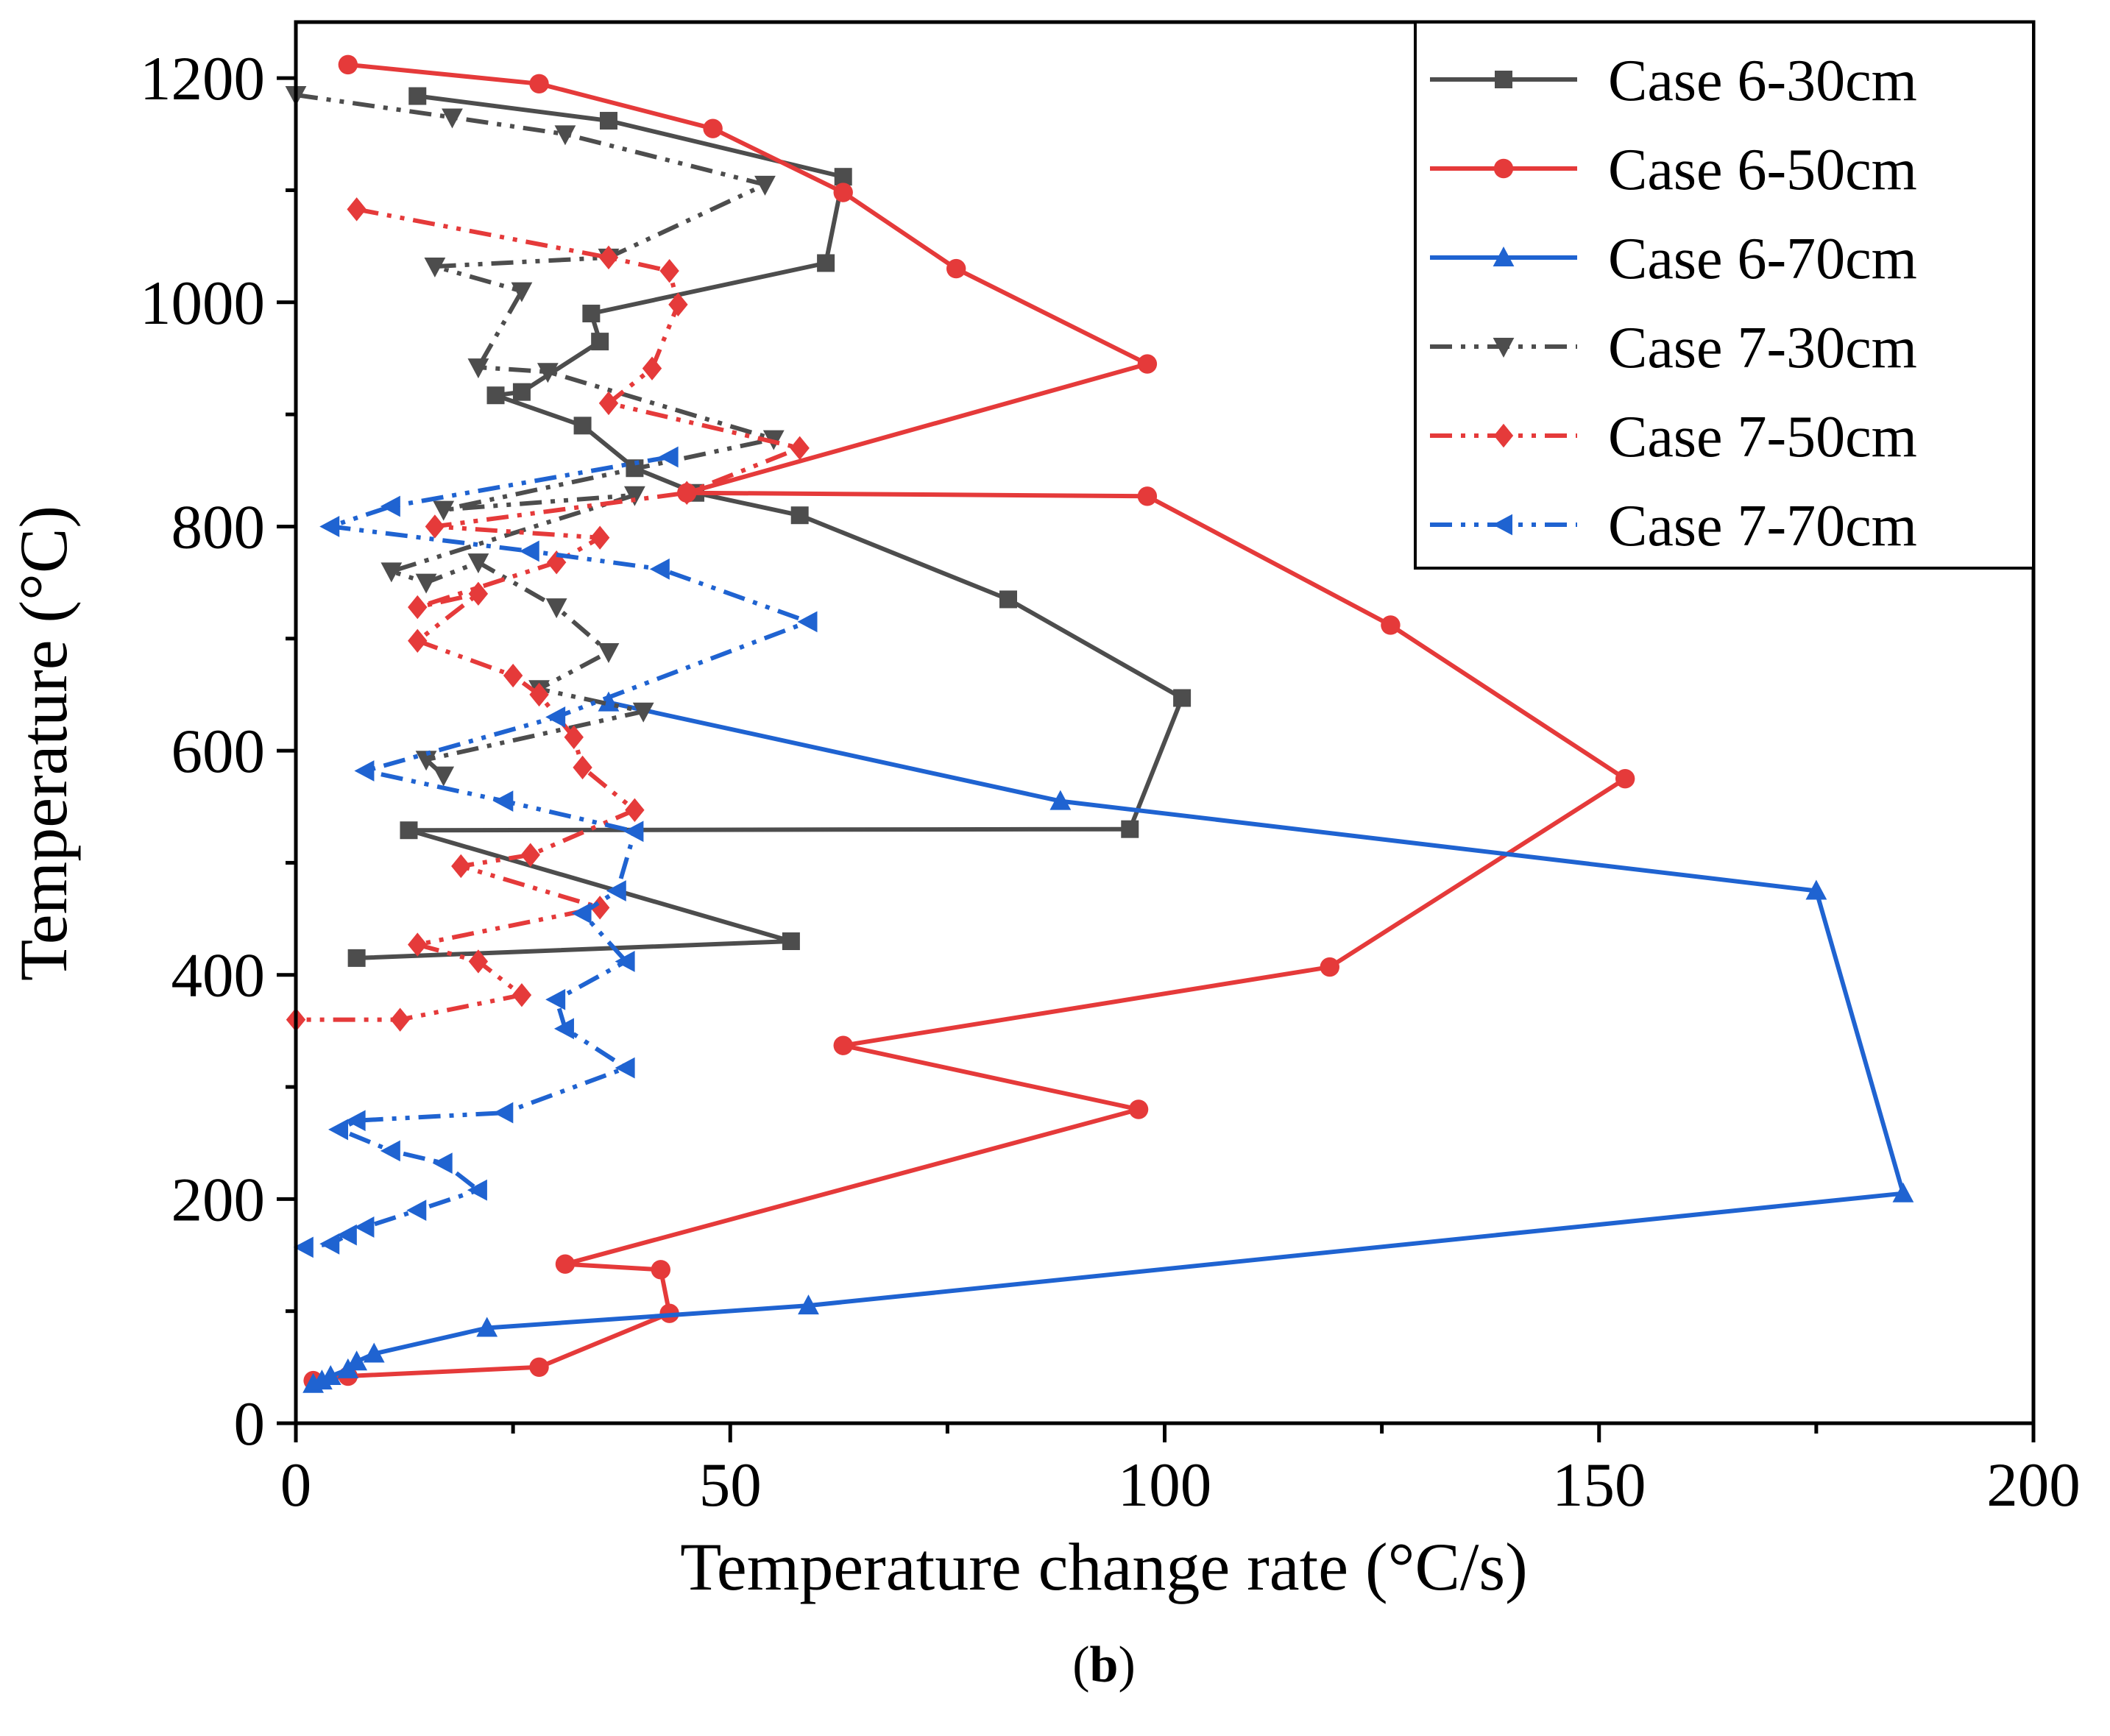  What do you see at coordinates (1165, 1485) in the screenshot?
I see `x-tick-label: 100` at bounding box center [1165, 1485].